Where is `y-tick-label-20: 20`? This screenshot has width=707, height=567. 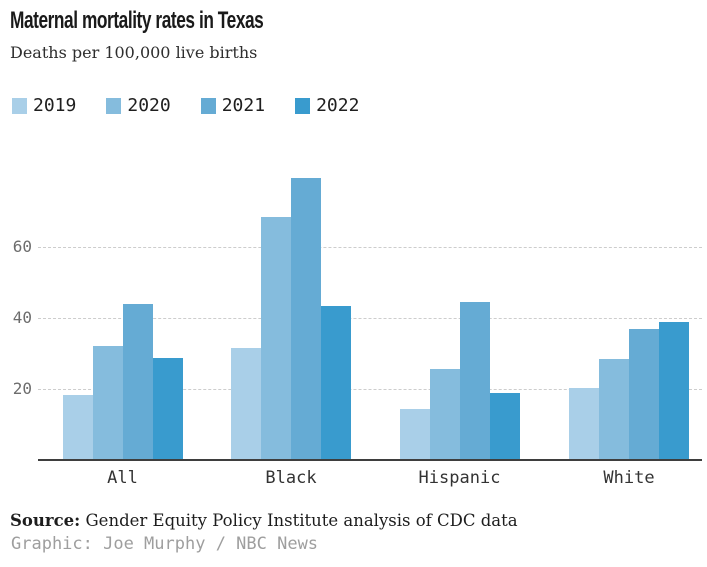
y-tick-label-20: 20 is located at coordinates (22, 388).